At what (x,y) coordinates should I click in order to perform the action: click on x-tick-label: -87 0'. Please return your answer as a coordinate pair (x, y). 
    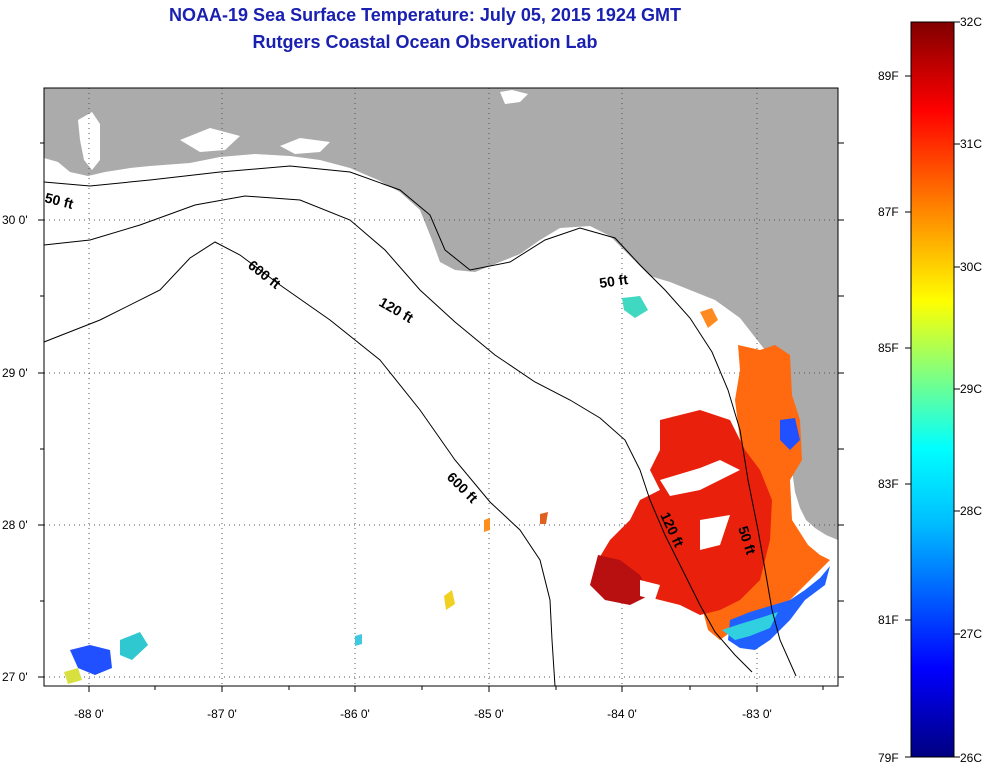
    Looking at the image, I should click on (222, 714).